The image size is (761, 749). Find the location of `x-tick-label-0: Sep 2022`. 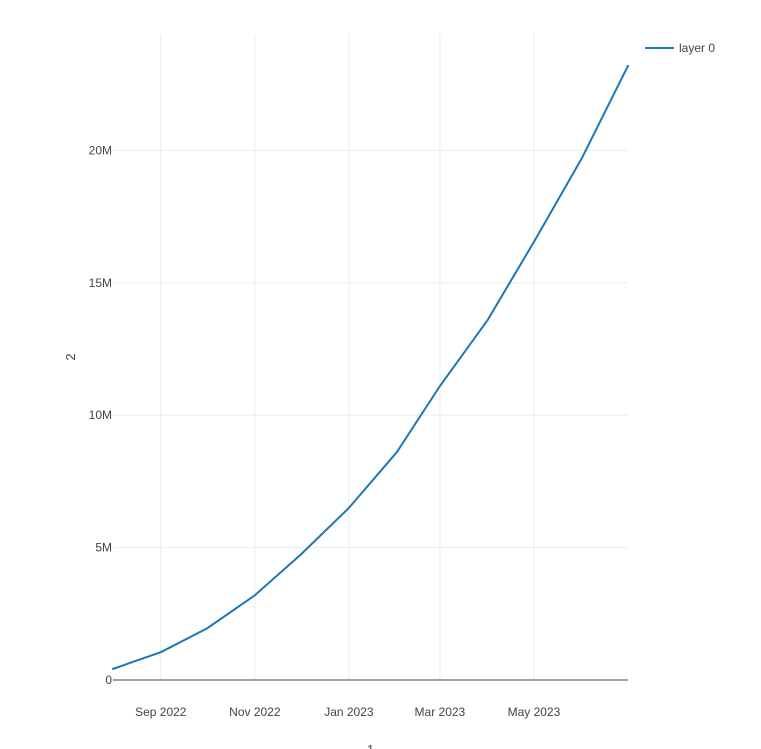

x-tick-label-0: Sep 2022 is located at coordinates (161, 712).